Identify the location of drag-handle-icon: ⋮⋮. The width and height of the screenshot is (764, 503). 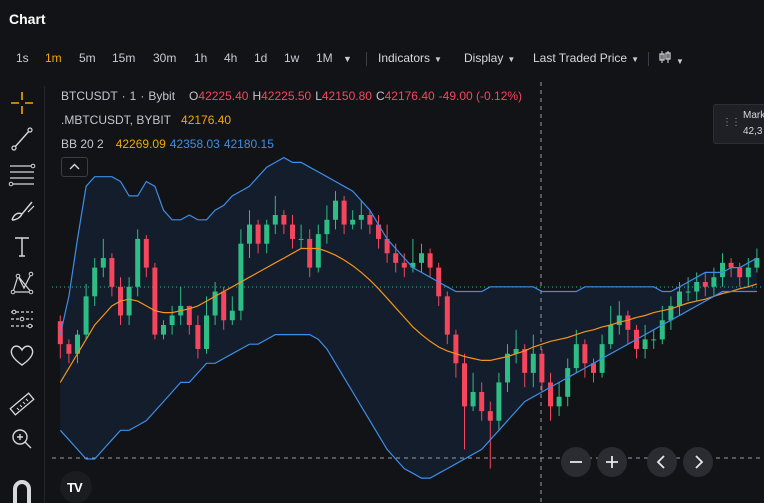
(731, 122).